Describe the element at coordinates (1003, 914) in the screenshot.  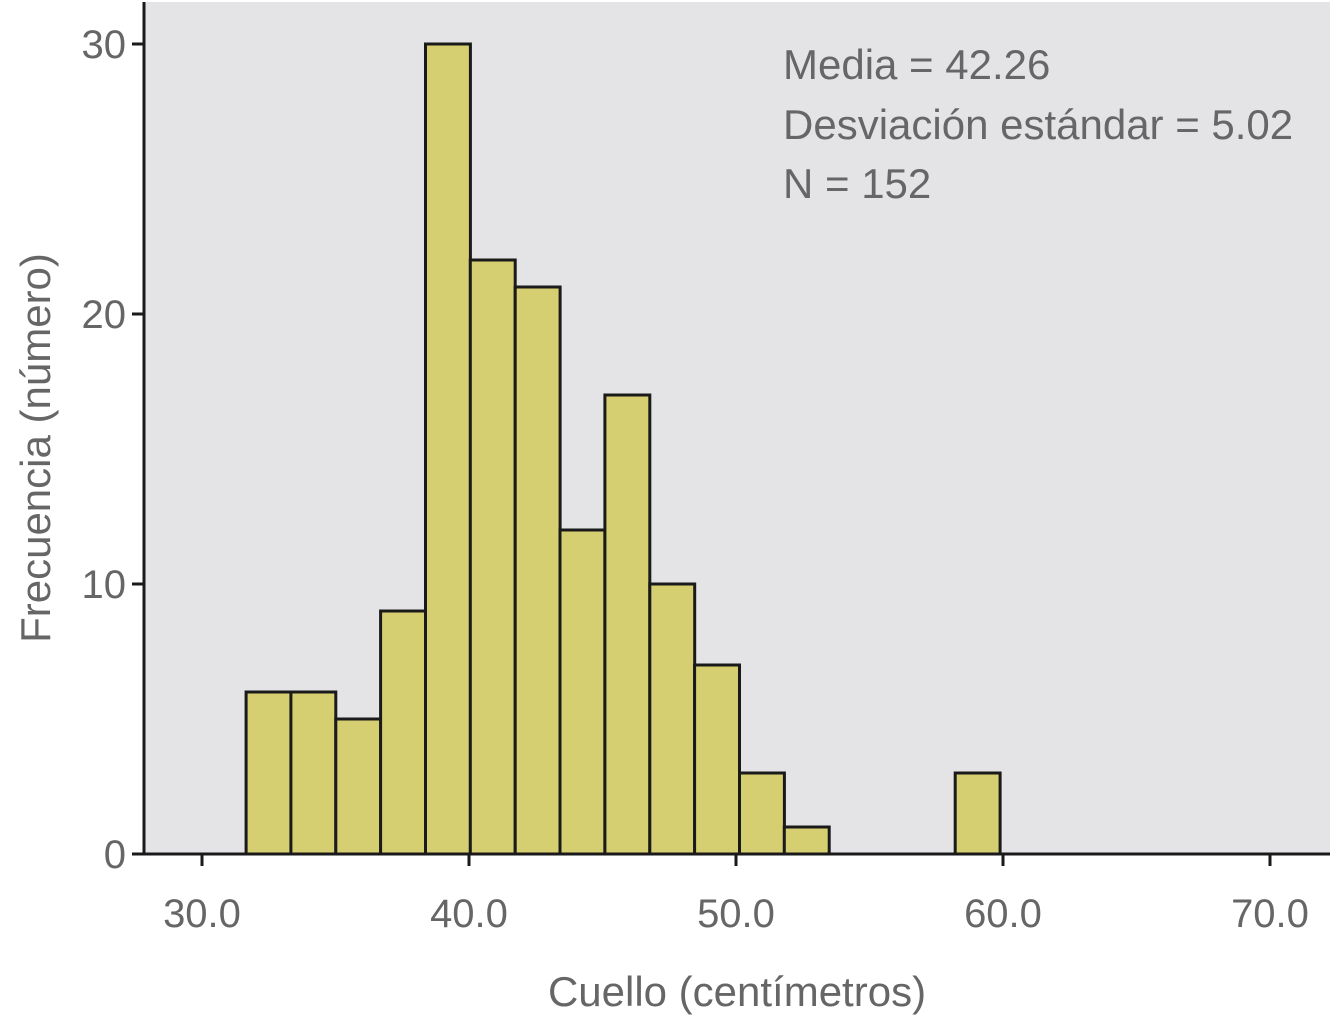
I see `x-tick-label: 60.0` at that location.